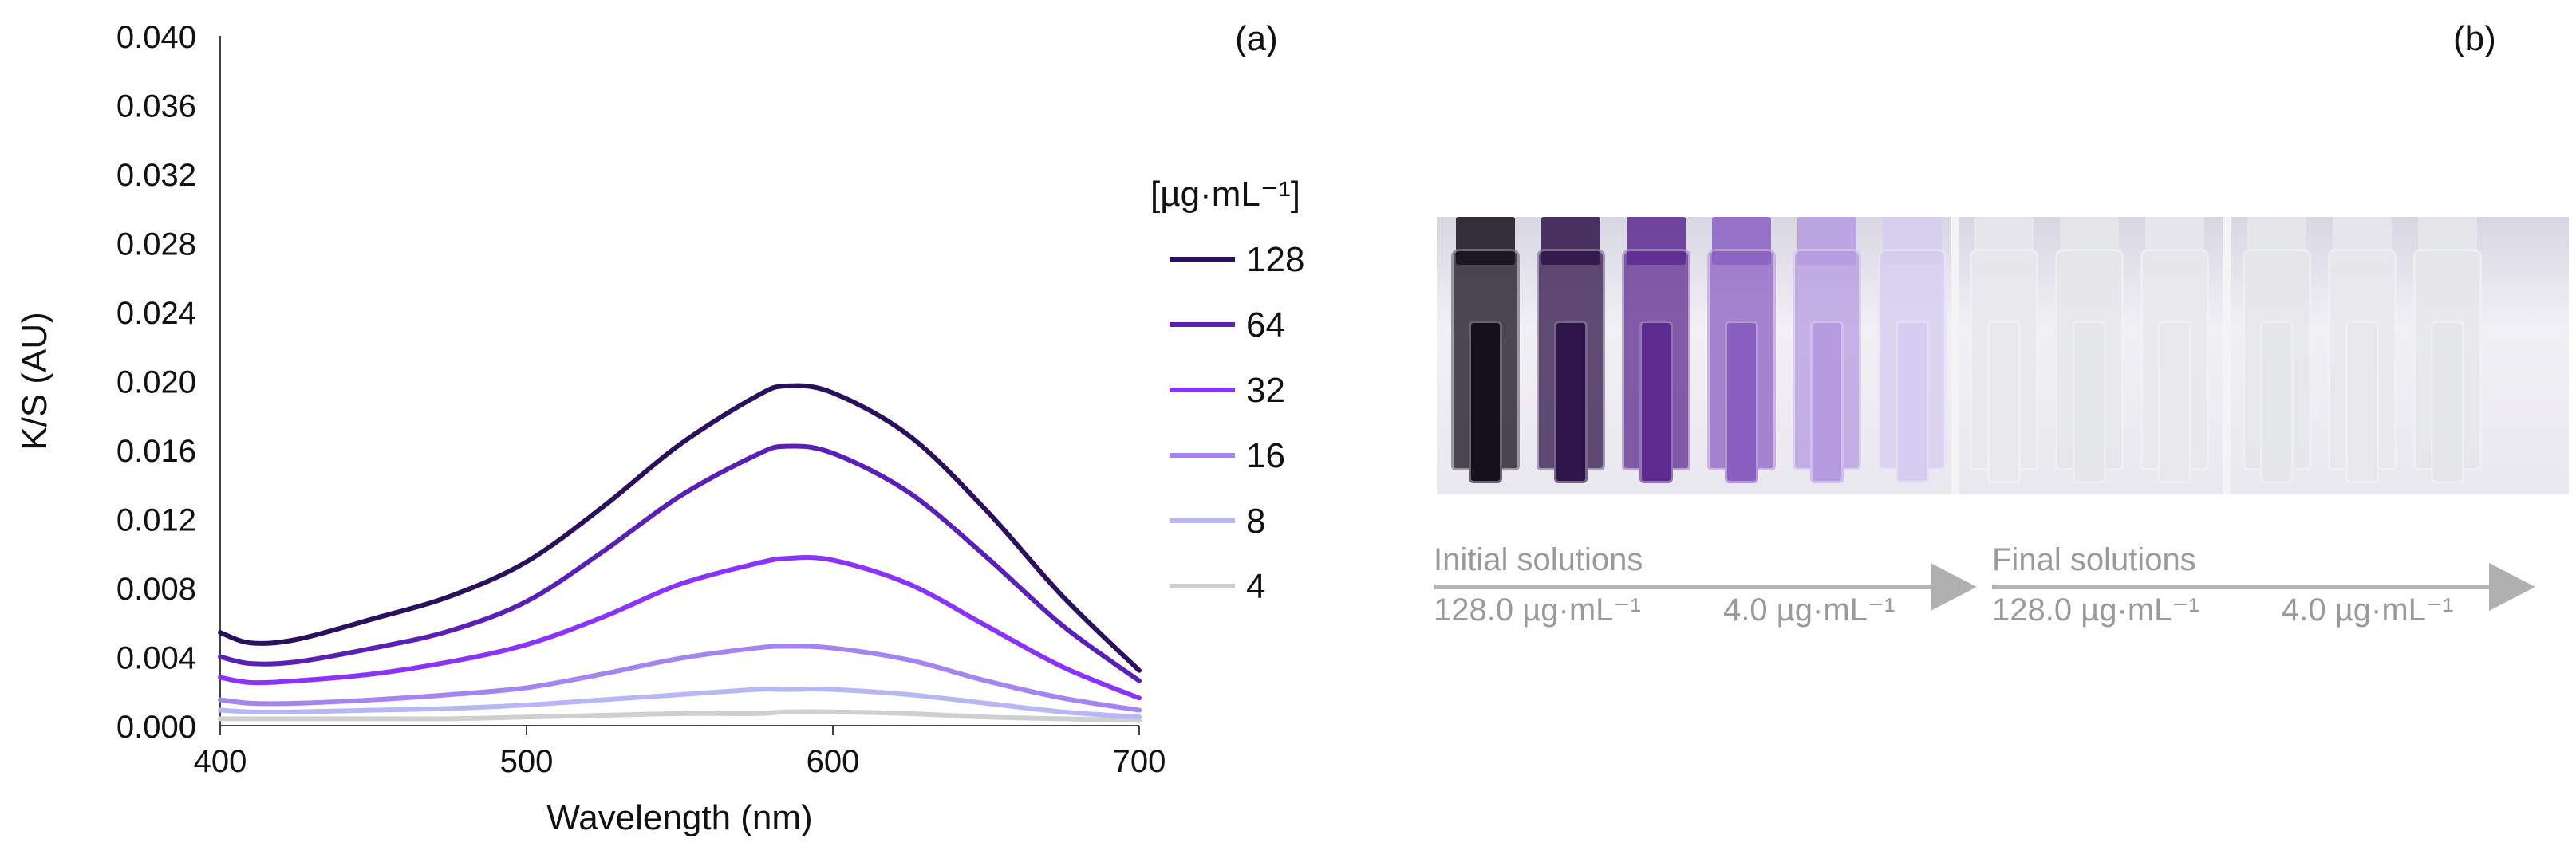  I want to click on initial-arrow-line, so click(1685, 587).